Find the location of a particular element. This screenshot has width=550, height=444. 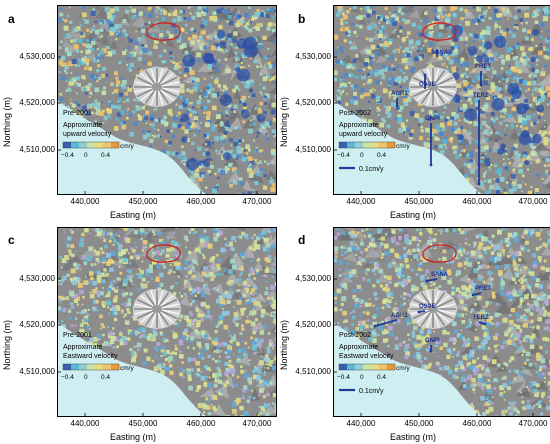

scale-label: 0.1cm/y is located at coordinates (371, 169).